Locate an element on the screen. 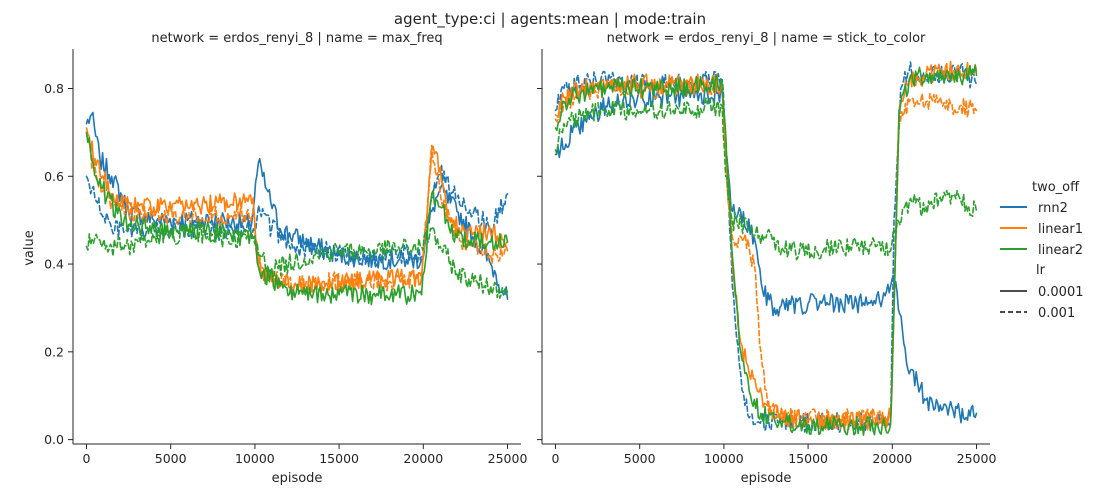  legend-label: 0.0001 is located at coordinates (1061, 292).